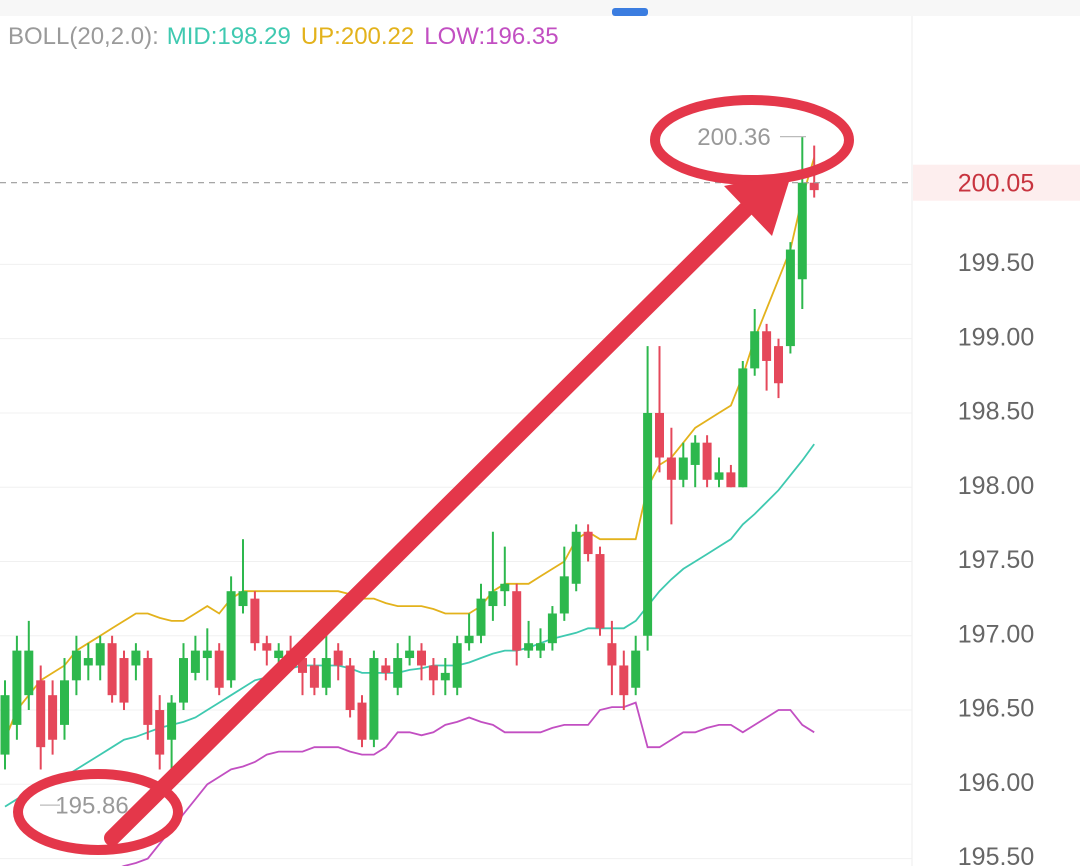 This screenshot has height=866, width=1080. Describe the element at coordinates (521, 36) in the screenshot. I see `legend-value: 196.35` at that location.